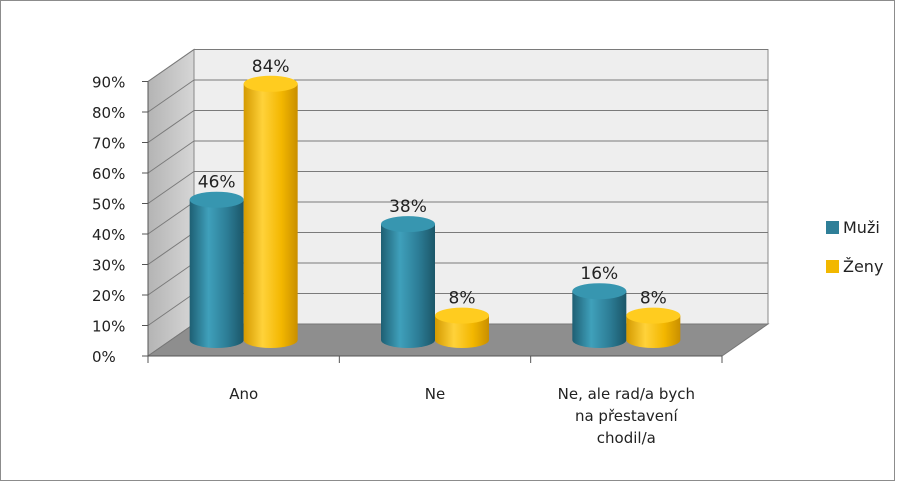 The width and height of the screenshot is (897, 483). Describe the element at coordinates (599, 274) in the screenshot. I see `data-label: 16%` at that location.